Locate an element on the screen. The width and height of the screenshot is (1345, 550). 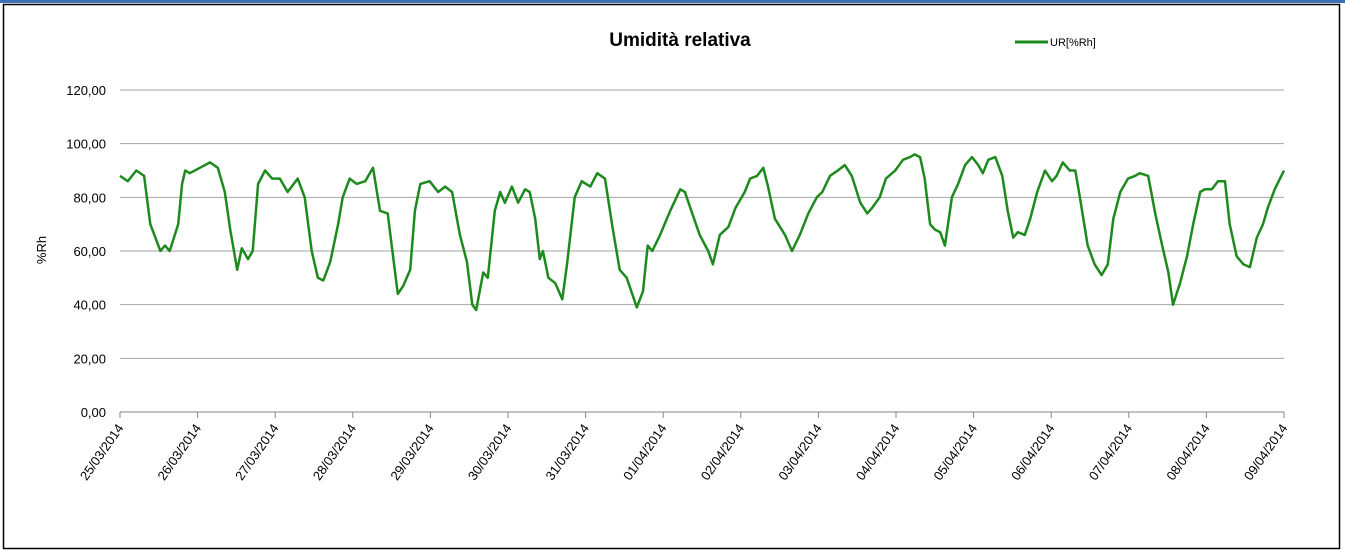
y-axis-label: %Rh is located at coordinates (41, 250).